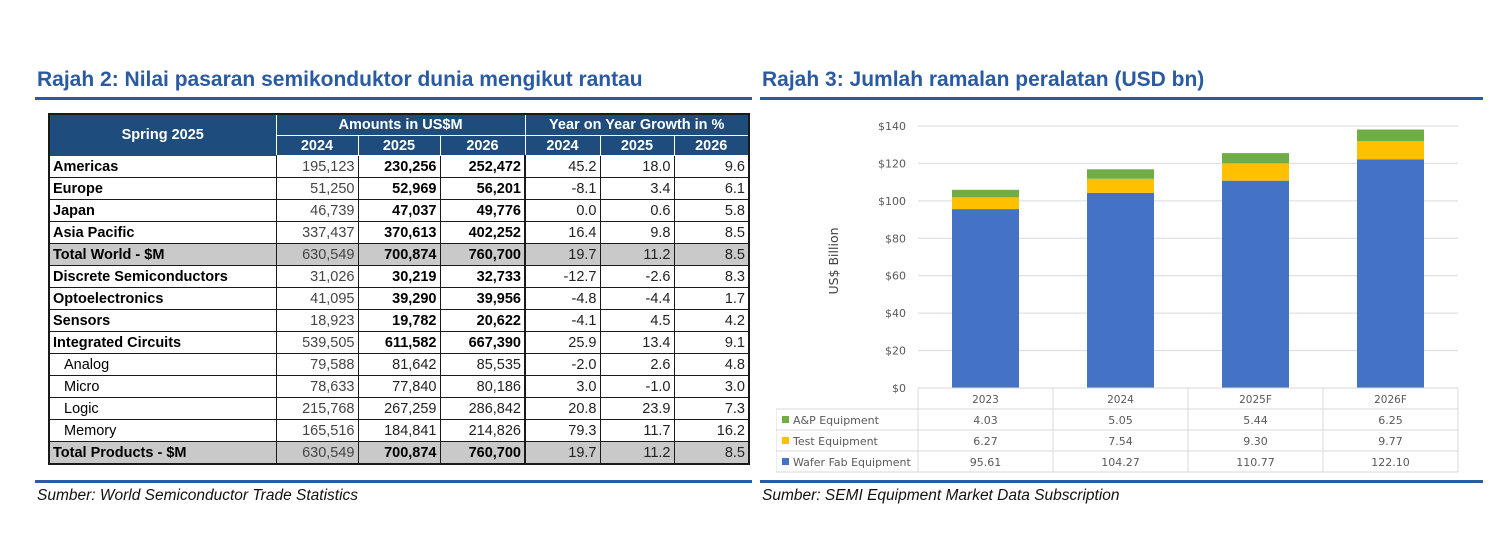  Describe the element at coordinates (895, 276) in the screenshot. I see `y-tick-label: $60` at that location.